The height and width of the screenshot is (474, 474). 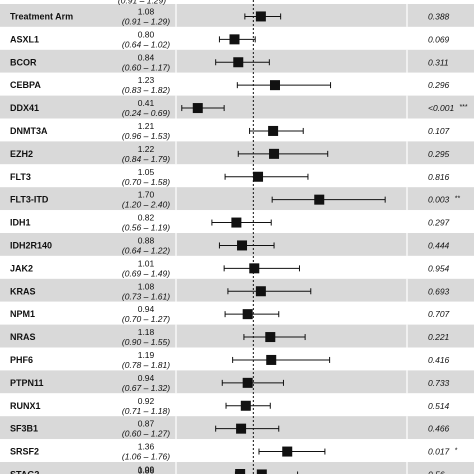 I want to click on p-value-label: 0.296, so click(x=439, y=85).